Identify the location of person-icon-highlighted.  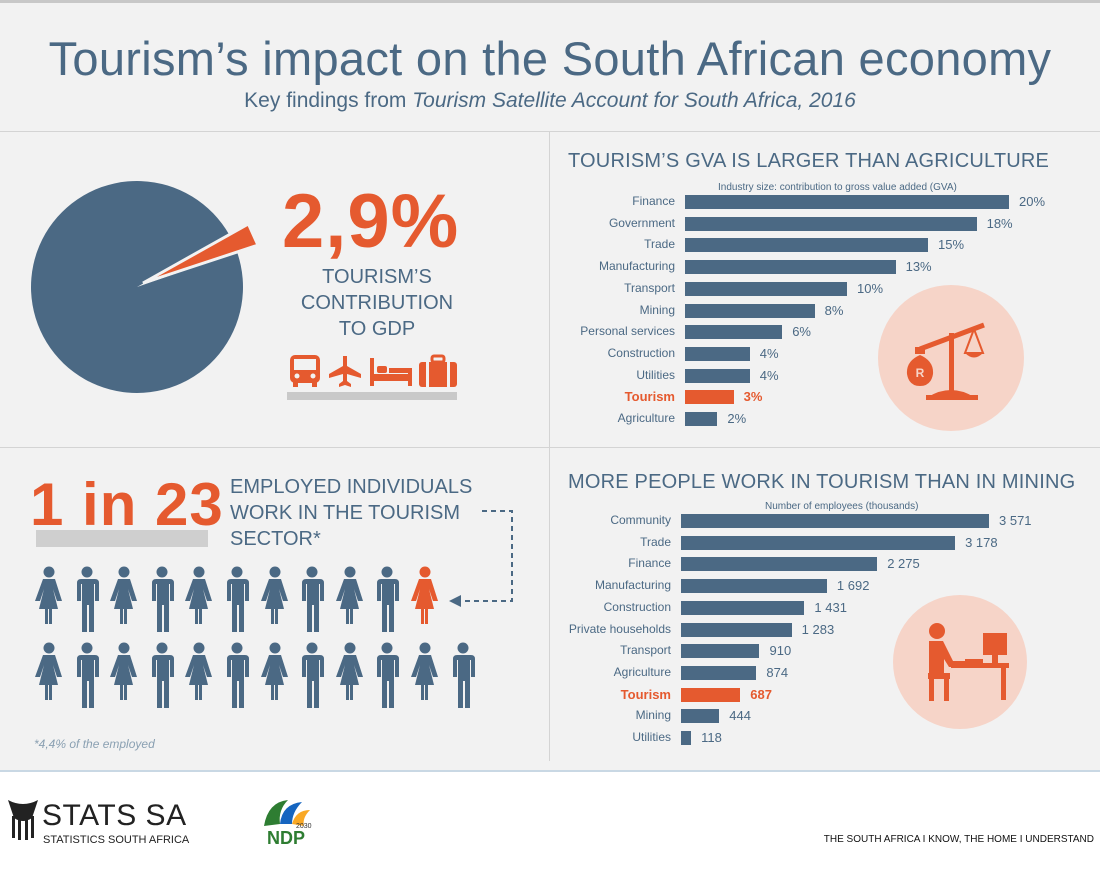
(424, 595).